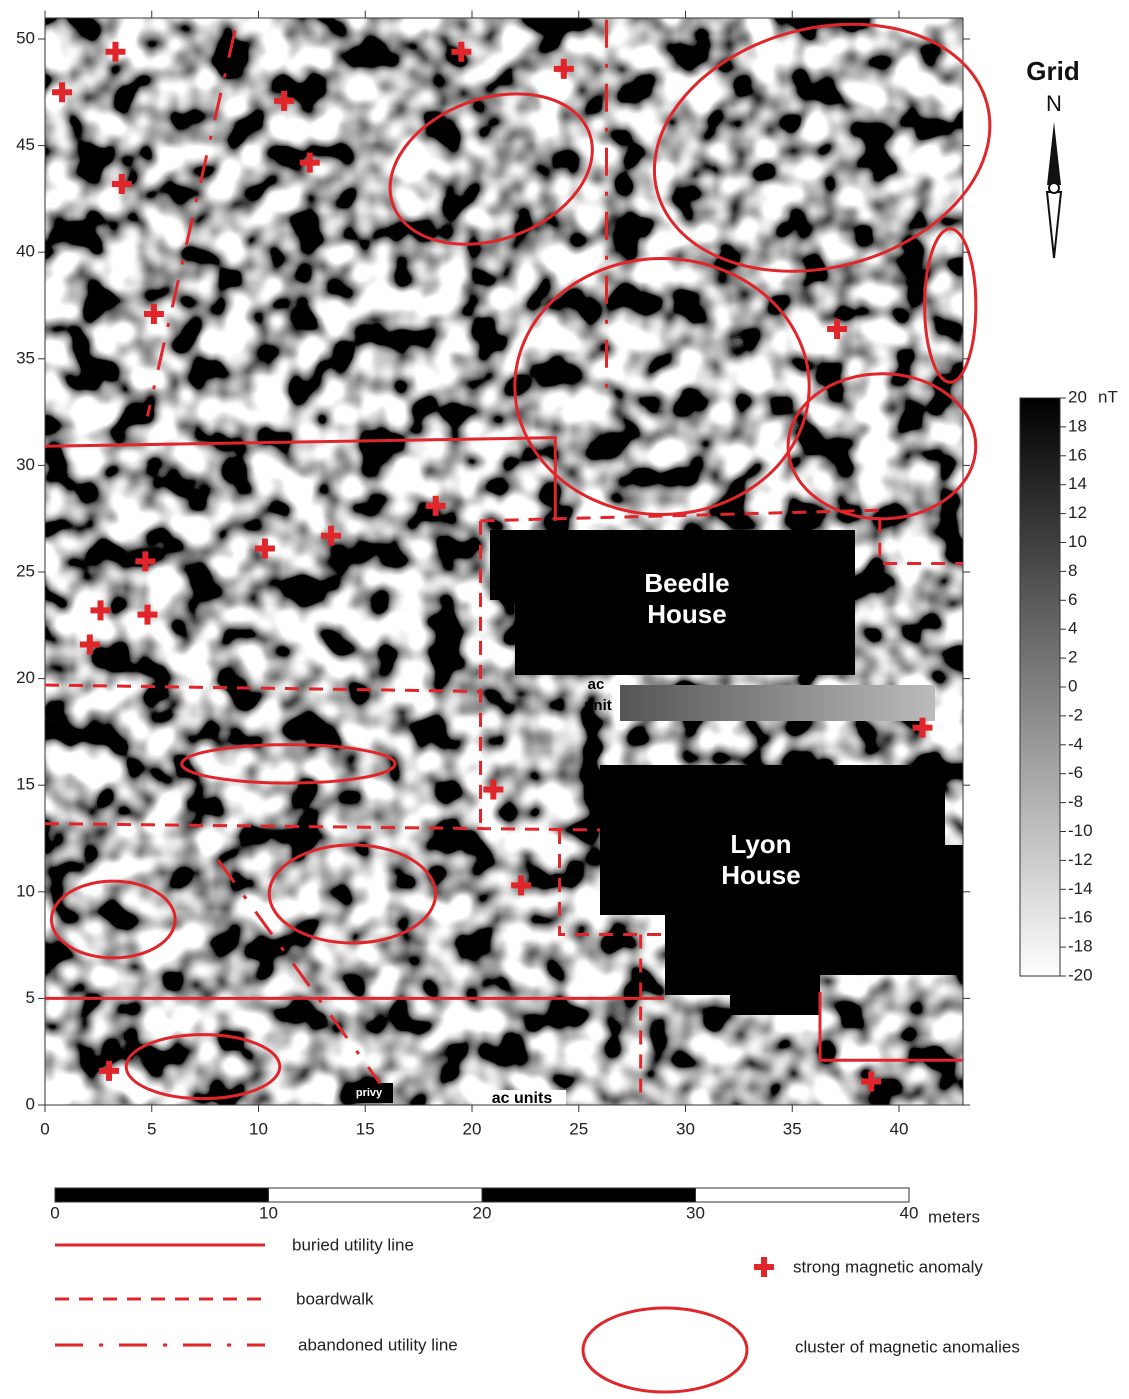 The width and height of the screenshot is (1129, 1399). Describe the element at coordinates (1054, 190) in the screenshot. I see `north-arrow` at that location.